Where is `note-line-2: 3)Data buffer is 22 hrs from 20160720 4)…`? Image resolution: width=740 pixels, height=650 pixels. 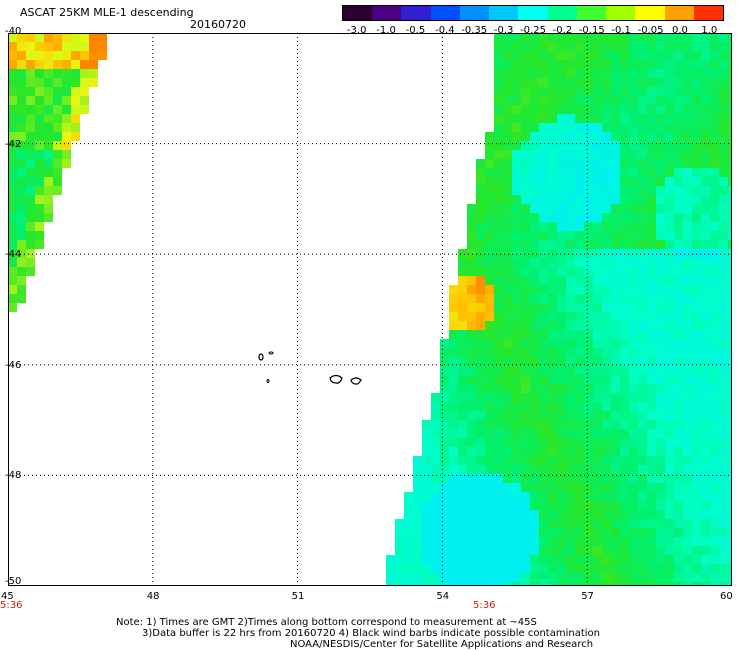
note-line-2: 3)Data buffer is 22 hrs from 20160720 4)… is located at coordinates (371, 633).